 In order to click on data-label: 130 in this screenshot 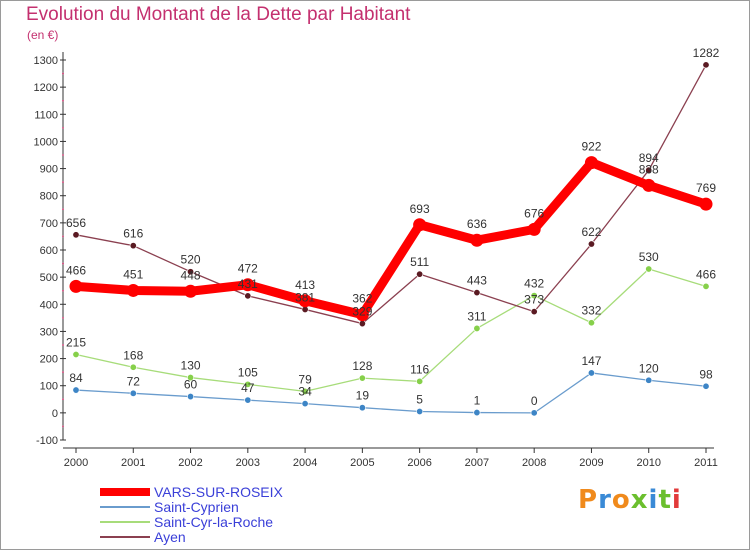, I will do `click(191, 366)`.